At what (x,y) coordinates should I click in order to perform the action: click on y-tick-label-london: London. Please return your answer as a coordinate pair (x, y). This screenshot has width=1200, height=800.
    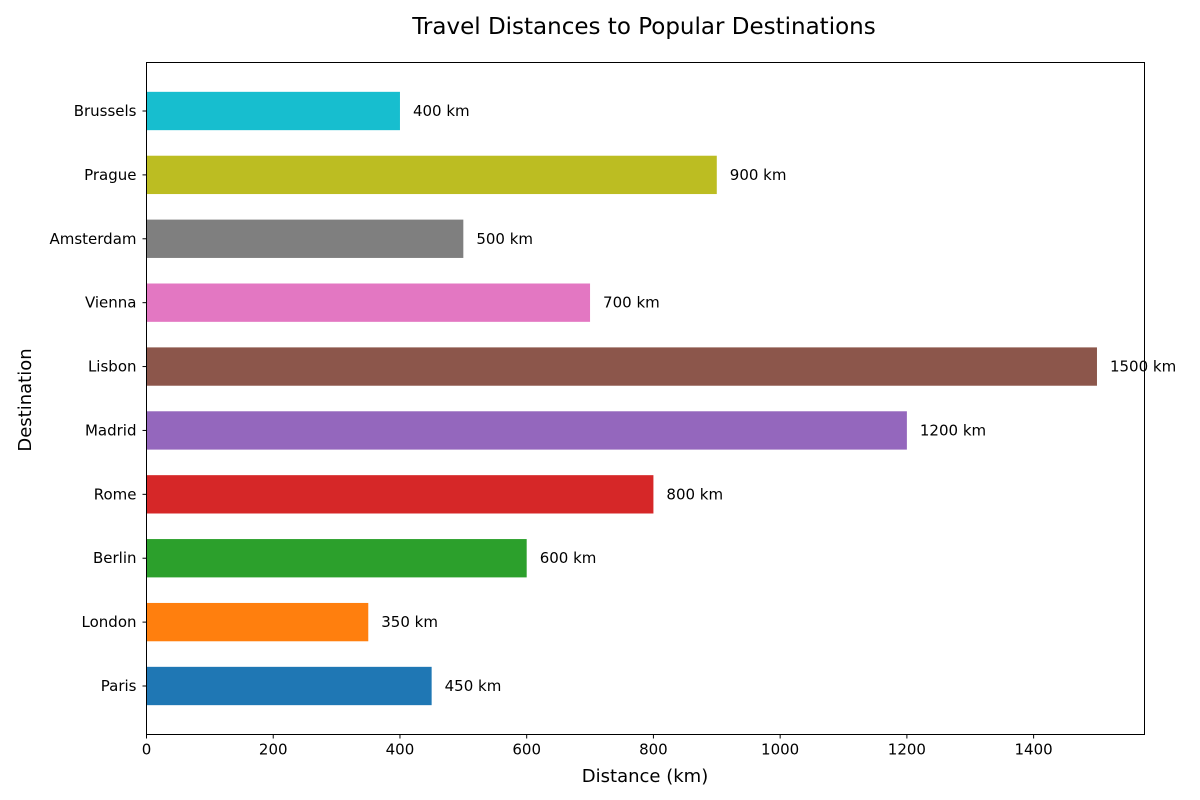
    Looking at the image, I should click on (109, 622).